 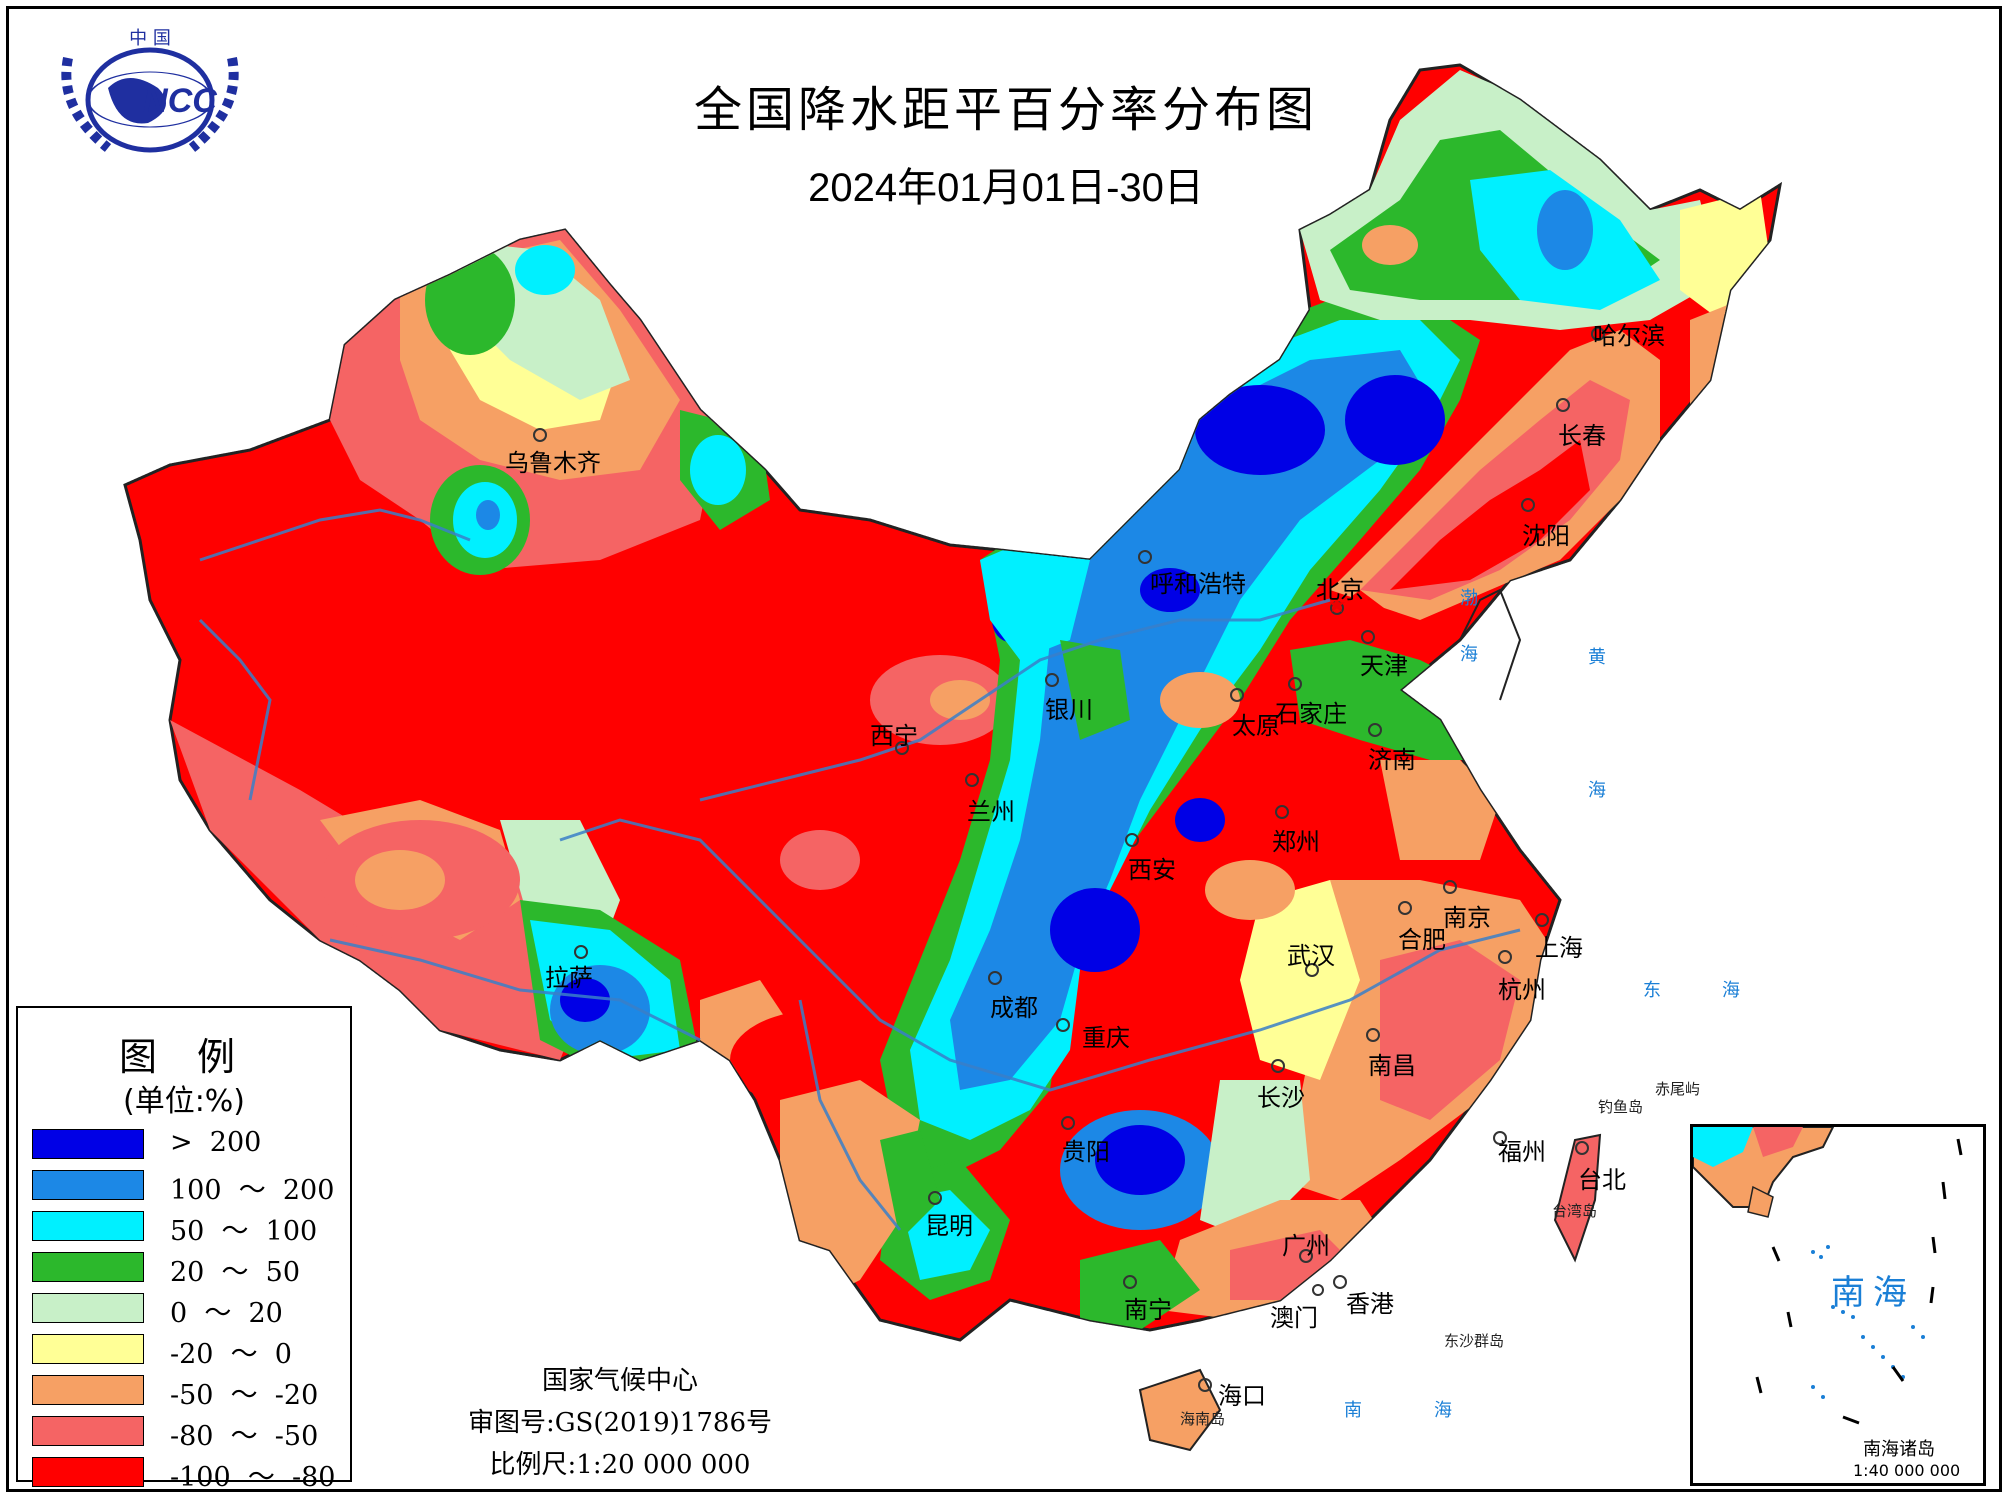 I want to click on legend-item: -80 ～ -50, so click(x=187, y=1432).